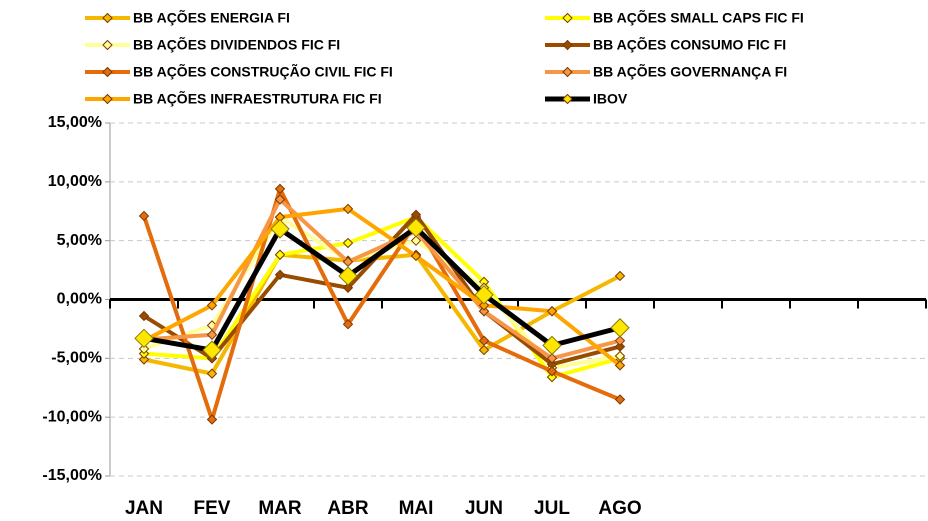  What do you see at coordinates (263, 71) in the screenshot?
I see `legend-label: BB AÇÕES CONSTRUÇÃO CIVIL FIC FI` at bounding box center [263, 71].